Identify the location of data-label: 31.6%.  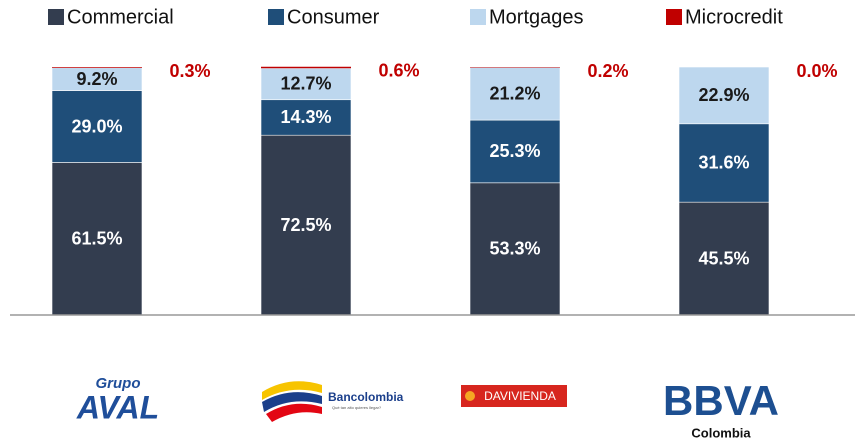
(723, 163).